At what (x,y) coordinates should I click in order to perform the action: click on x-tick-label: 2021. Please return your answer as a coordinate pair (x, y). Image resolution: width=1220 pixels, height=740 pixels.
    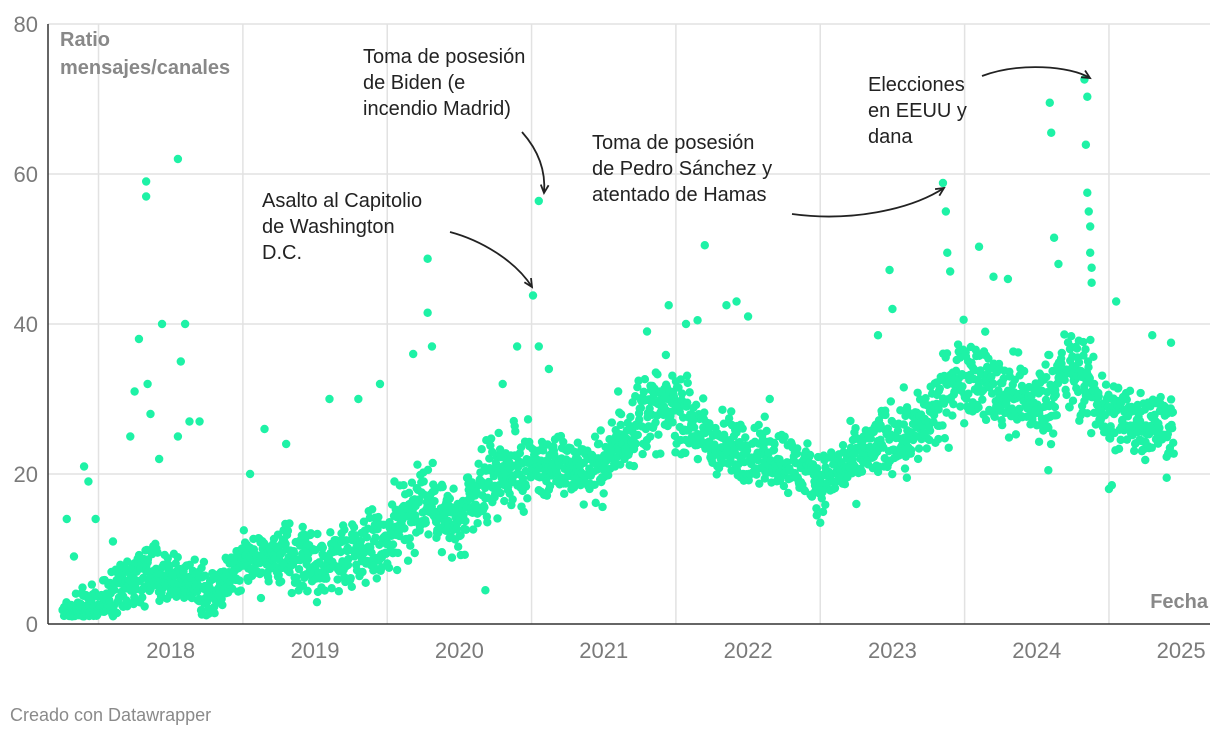
    Looking at the image, I should click on (603, 650).